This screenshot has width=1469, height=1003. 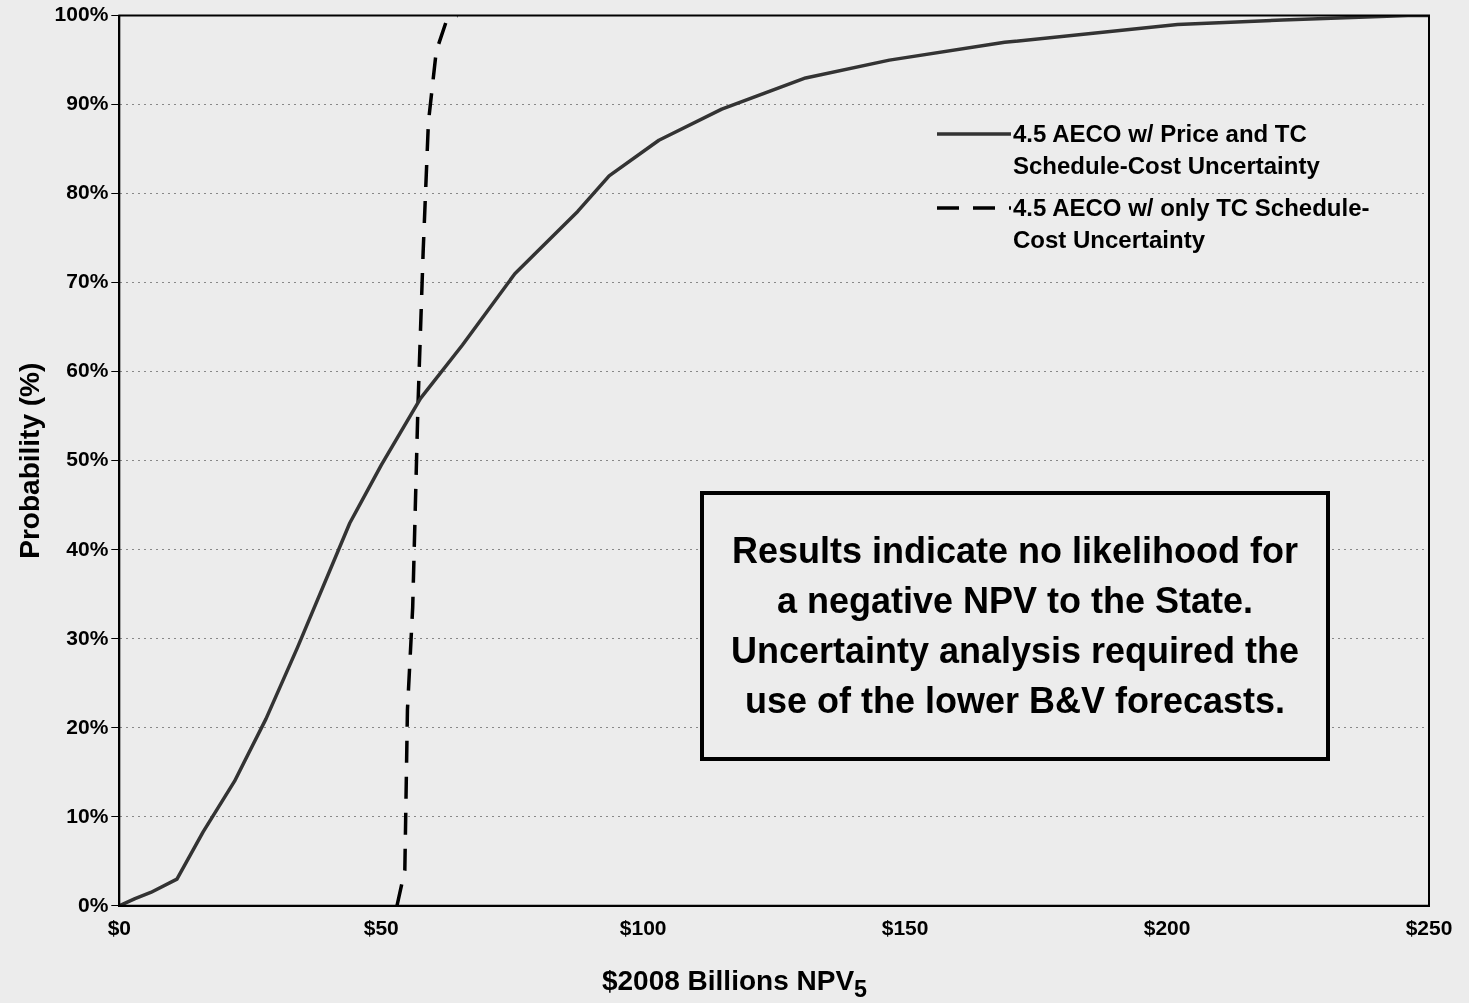 What do you see at coordinates (87, 281) in the screenshot?
I see `y-tick-label: 70%` at bounding box center [87, 281].